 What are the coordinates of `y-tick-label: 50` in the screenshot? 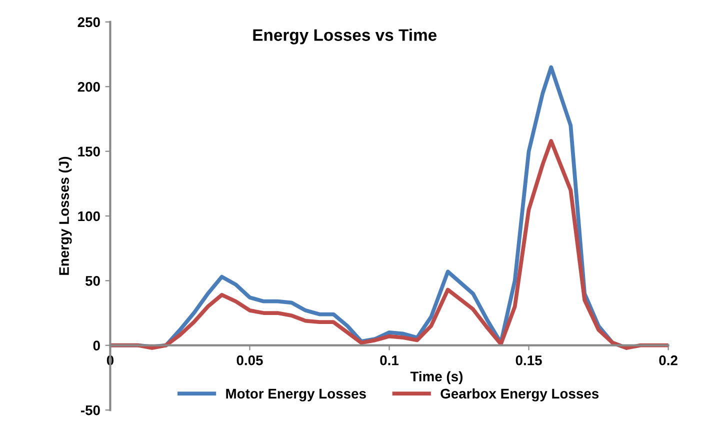 It's located at (92, 281).